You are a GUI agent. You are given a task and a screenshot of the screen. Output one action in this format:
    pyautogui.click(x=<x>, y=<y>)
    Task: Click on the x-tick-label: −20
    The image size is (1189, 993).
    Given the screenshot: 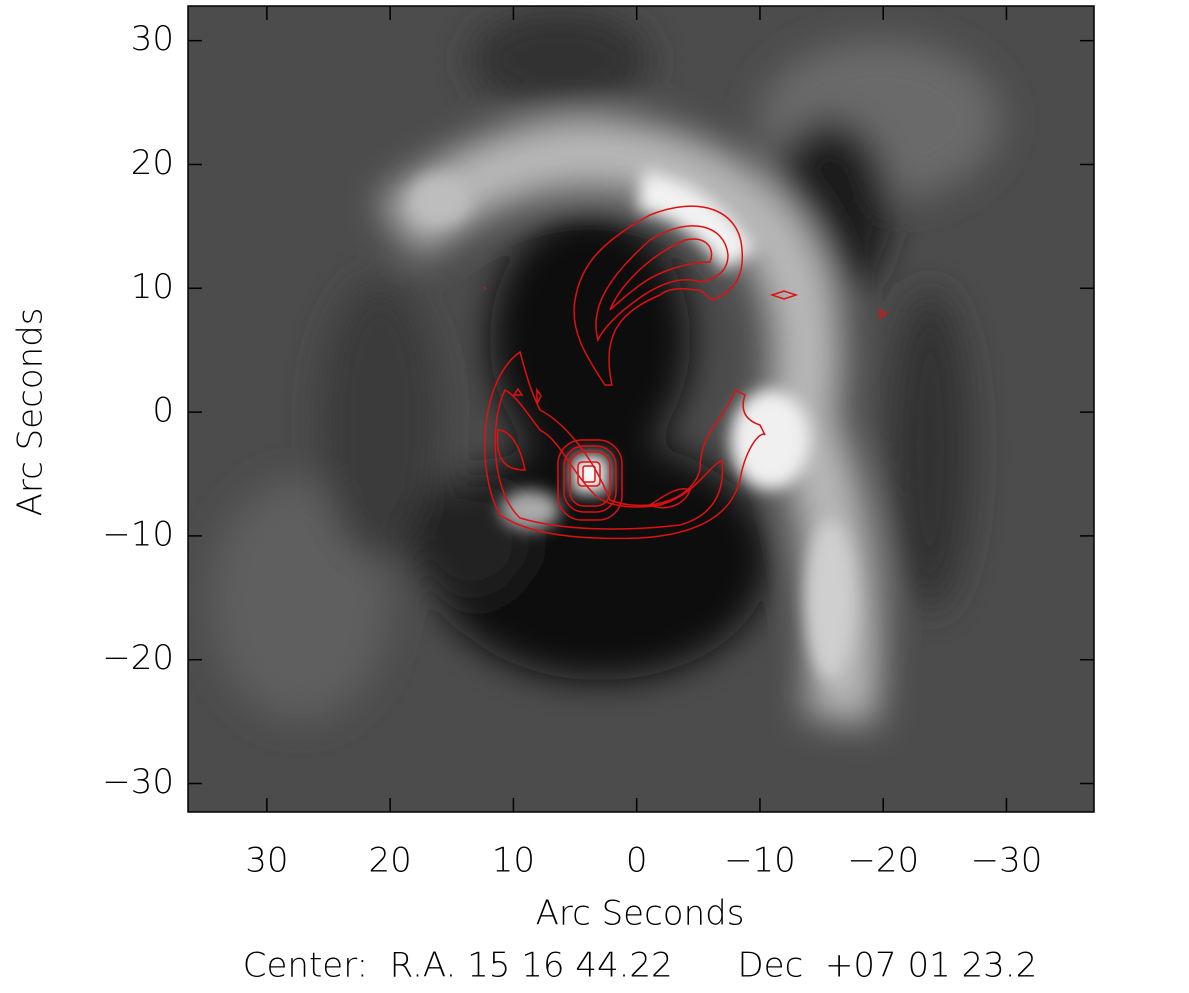 What is the action you would take?
    pyautogui.click(x=883, y=861)
    